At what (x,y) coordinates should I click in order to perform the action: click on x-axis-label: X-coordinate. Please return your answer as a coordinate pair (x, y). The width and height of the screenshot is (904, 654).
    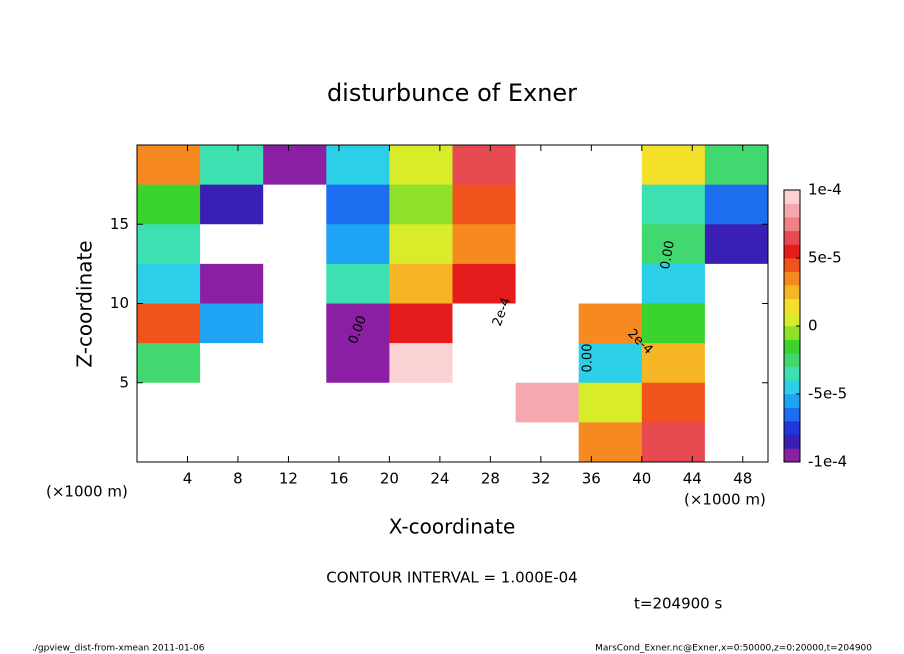
    Looking at the image, I should click on (452, 527).